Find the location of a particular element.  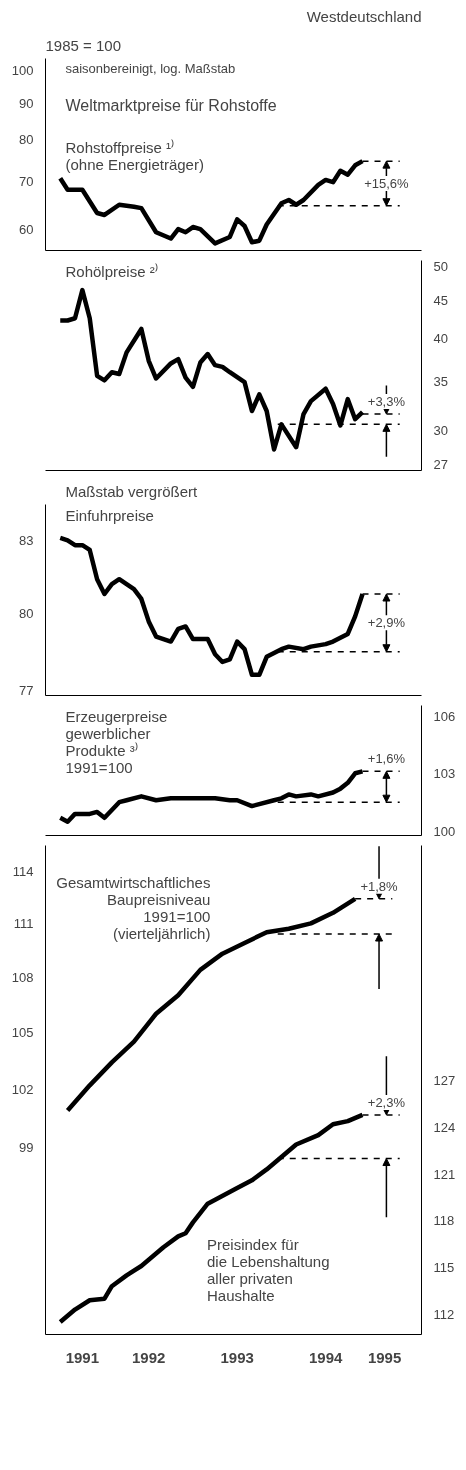

text: 1985 = 100 is located at coordinates (83, 45).